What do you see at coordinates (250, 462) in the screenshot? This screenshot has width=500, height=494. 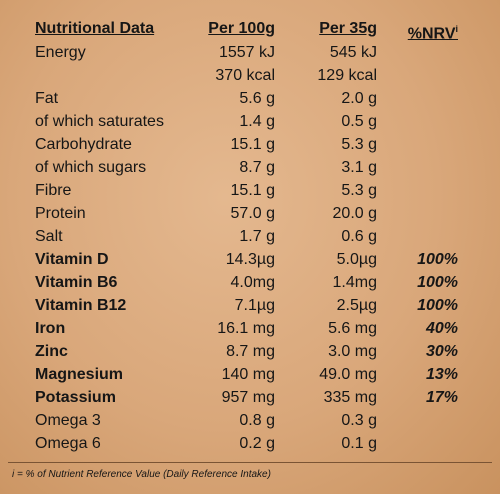 I see `divider` at bounding box center [250, 462].